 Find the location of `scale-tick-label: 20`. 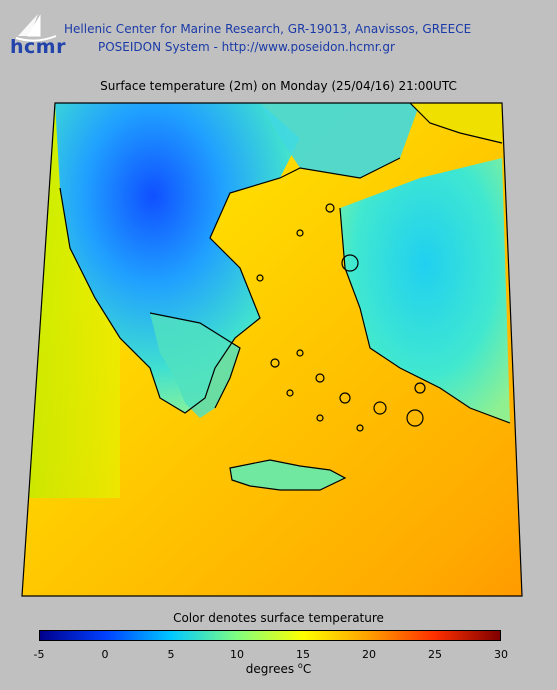

scale-tick-label: 20 is located at coordinates (369, 654).